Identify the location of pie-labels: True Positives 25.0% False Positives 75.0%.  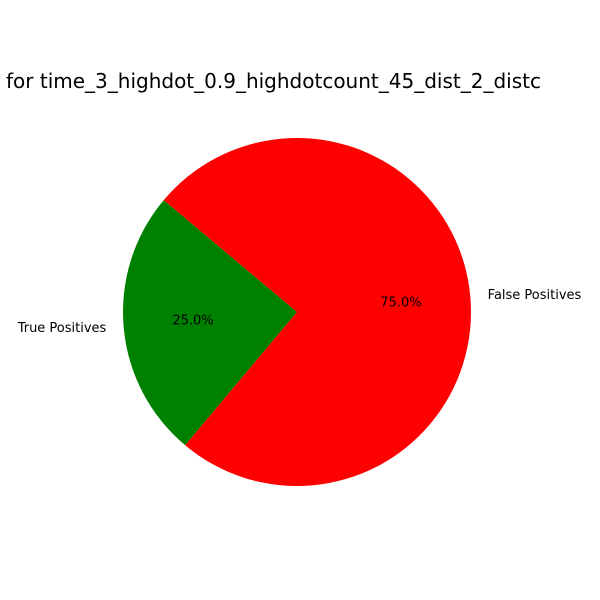
(299, 312).